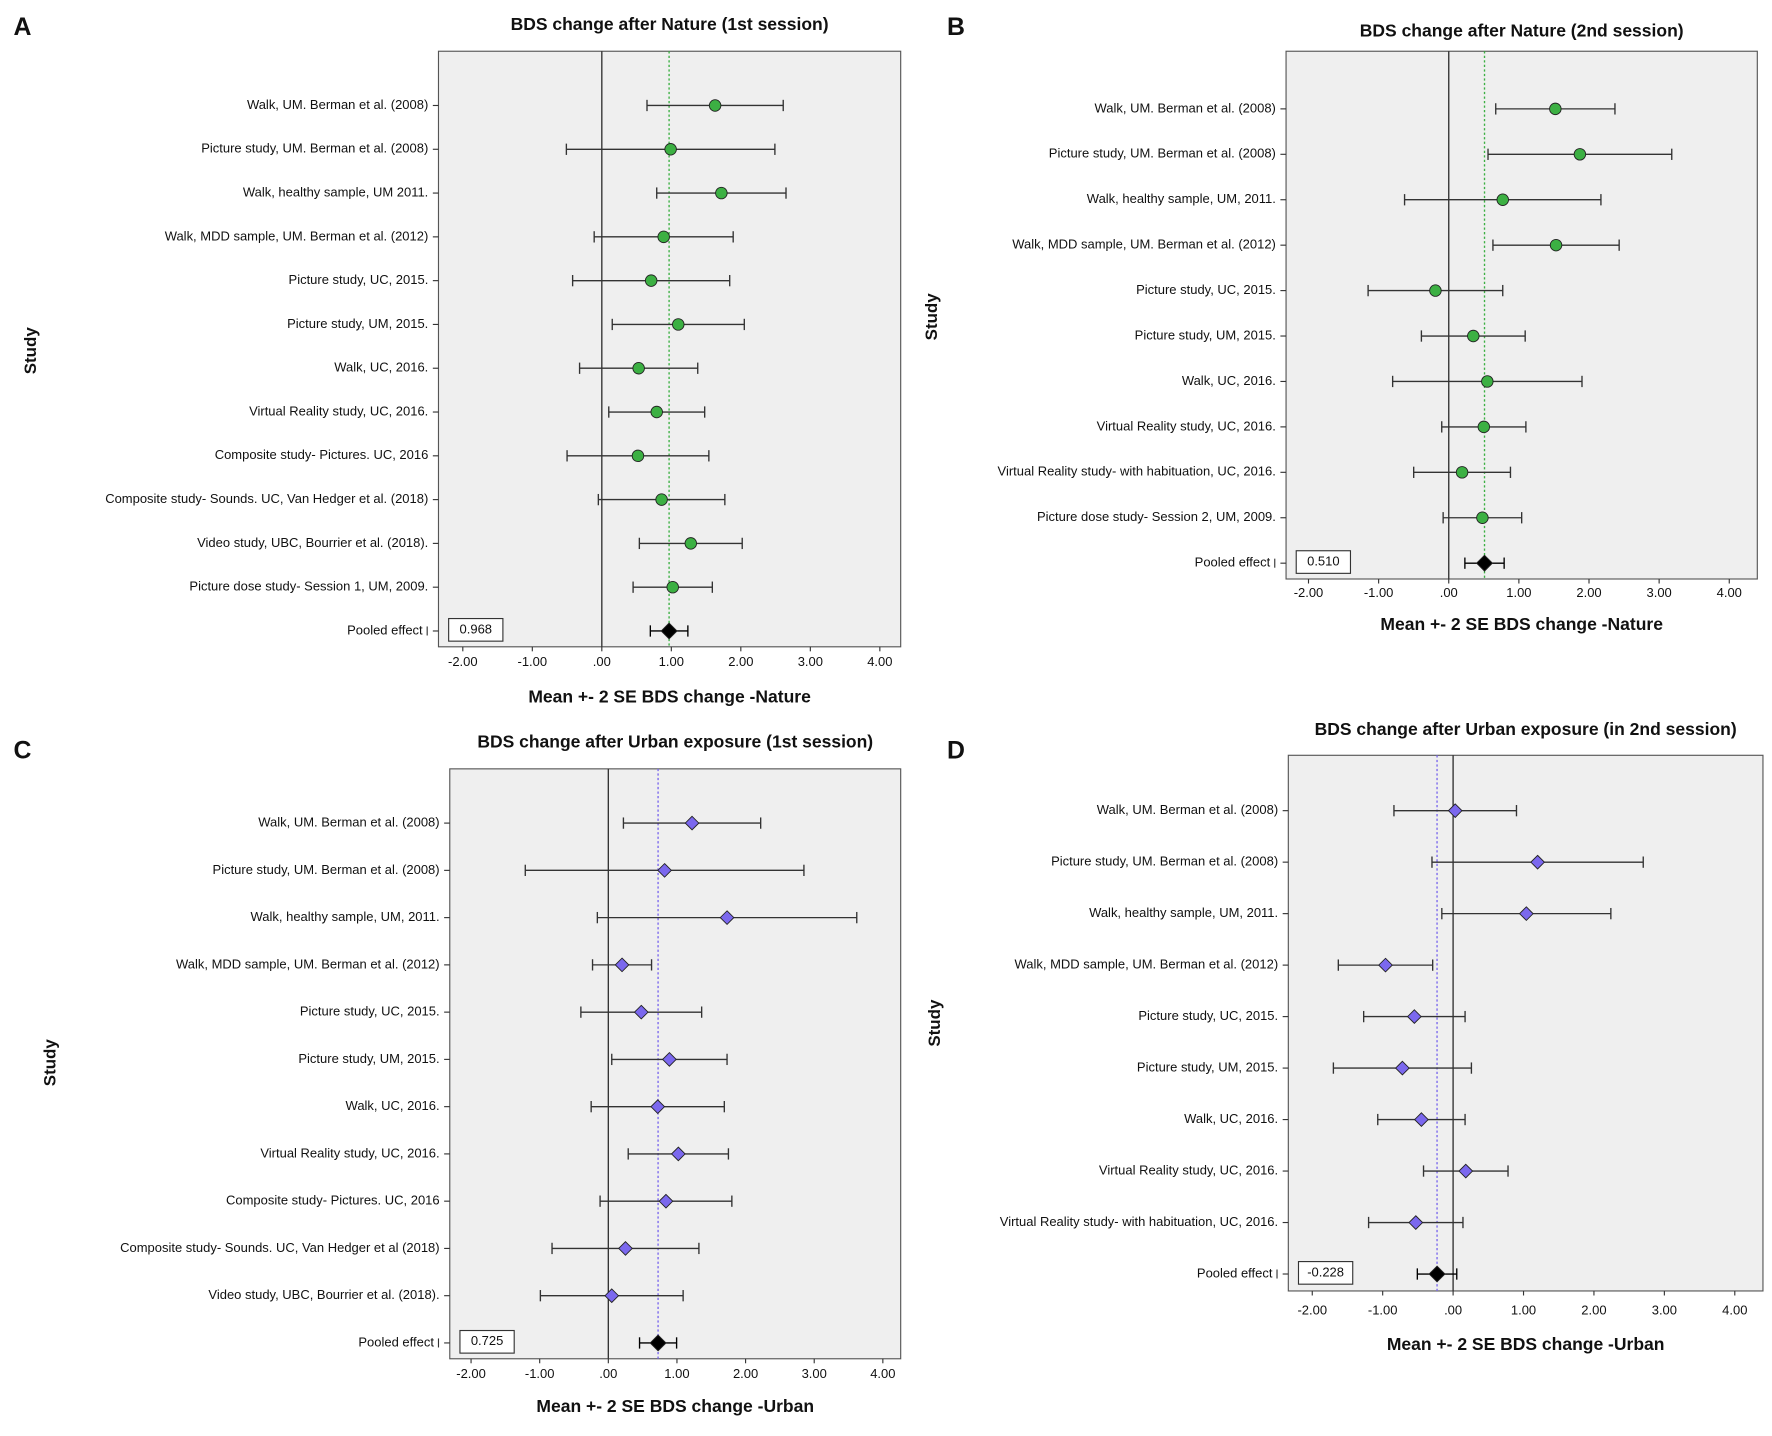 The width and height of the screenshot is (1772, 1436). I want to click on pooled-value-label: 0.510, so click(1323, 560).